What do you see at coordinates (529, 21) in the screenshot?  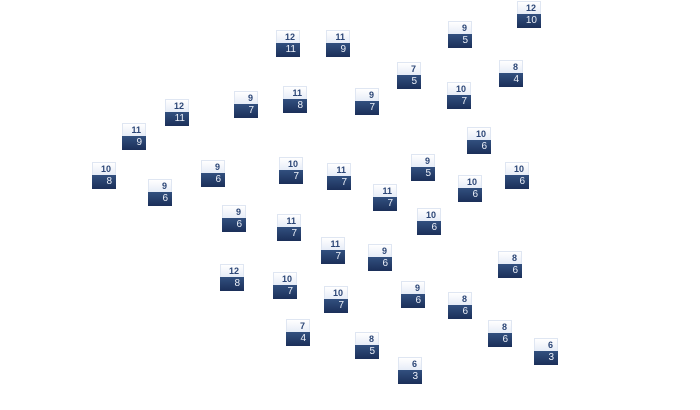 I see `node-bottom-value: 10` at bounding box center [529, 21].